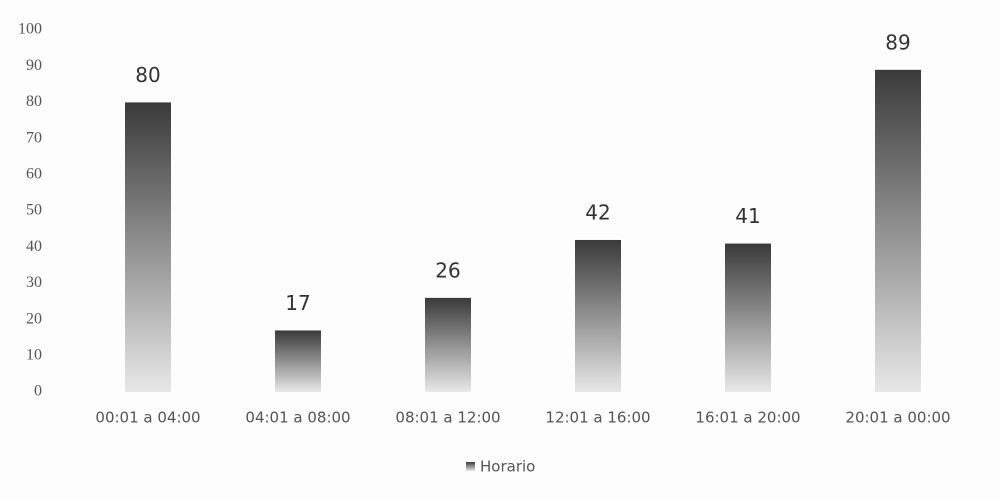  Describe the element at coordinates (30, 29) in the screenshot. I see `y-tick-label: 100` at that location.